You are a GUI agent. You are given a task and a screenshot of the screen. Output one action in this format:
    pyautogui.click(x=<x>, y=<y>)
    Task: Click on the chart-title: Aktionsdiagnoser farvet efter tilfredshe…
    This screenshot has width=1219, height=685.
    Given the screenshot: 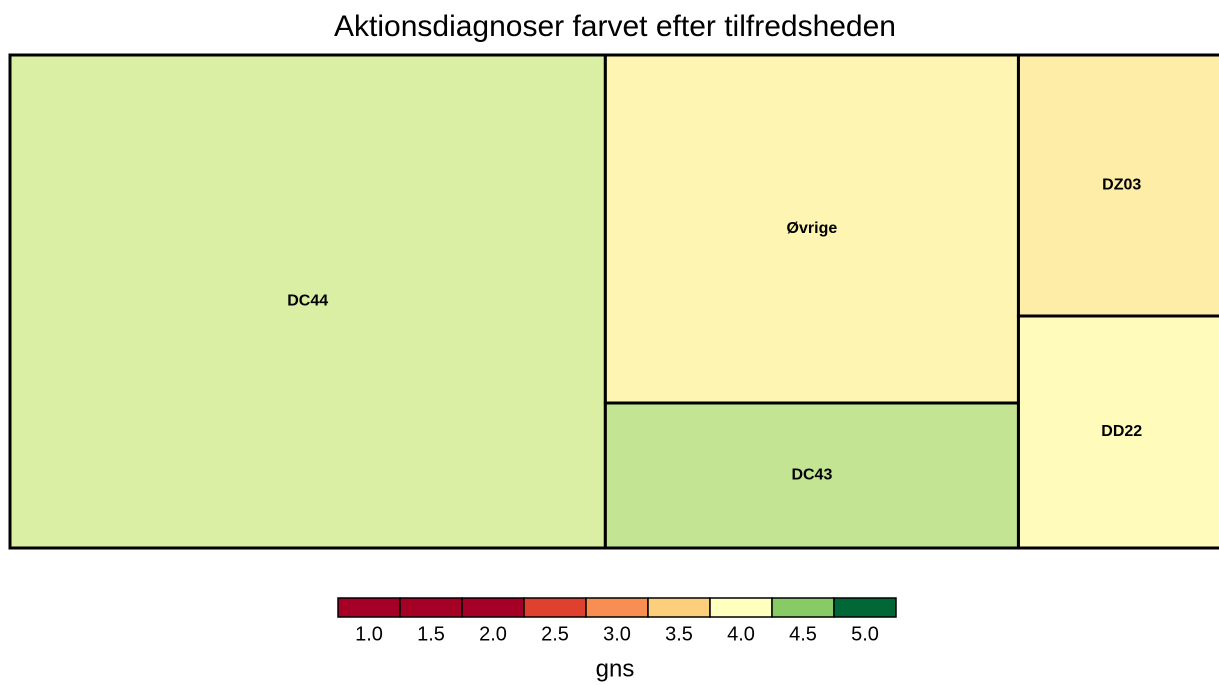 What is the action you would take?
    pyautogui.click(x=615, y=26)
    